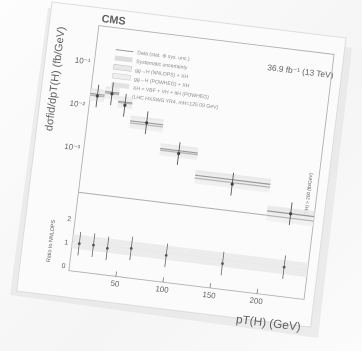 The height and width of the screenshot is (351, 362). Describe the element at coordinates (63, 266) in the screenshot. I see `ratio-tick-label: 0` at that location.